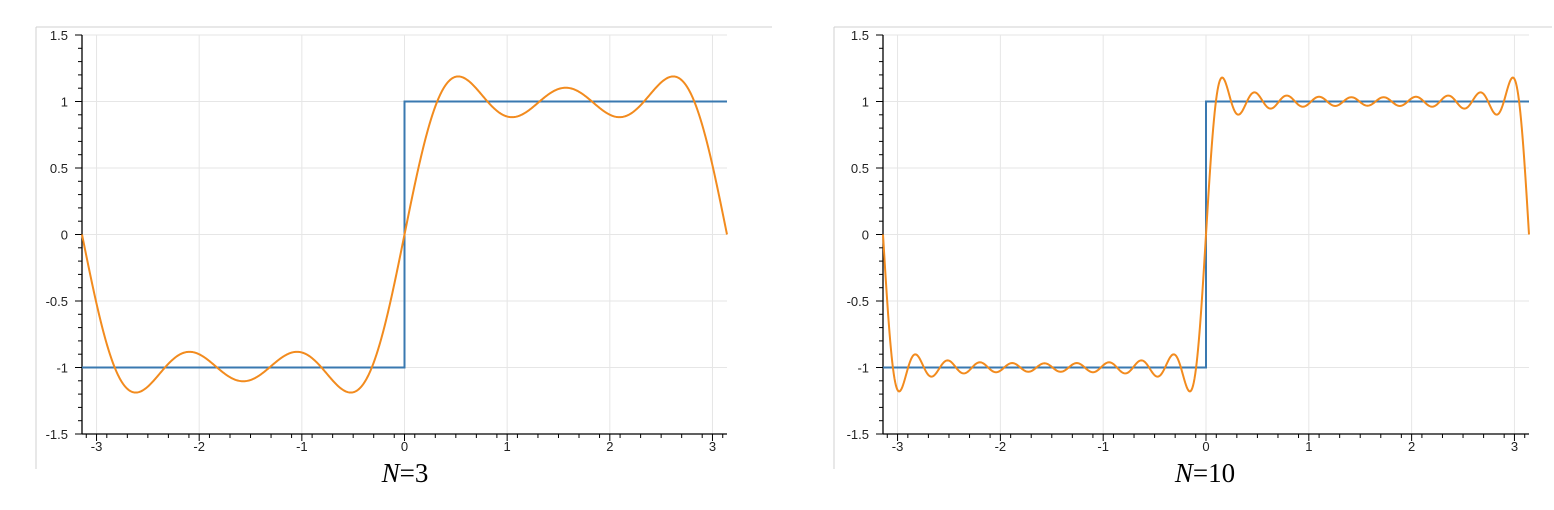  What do you see at coordinates (1222, 473) in the screenshot?
I see `caption-value: 10` at bounding box center [1222, 473].